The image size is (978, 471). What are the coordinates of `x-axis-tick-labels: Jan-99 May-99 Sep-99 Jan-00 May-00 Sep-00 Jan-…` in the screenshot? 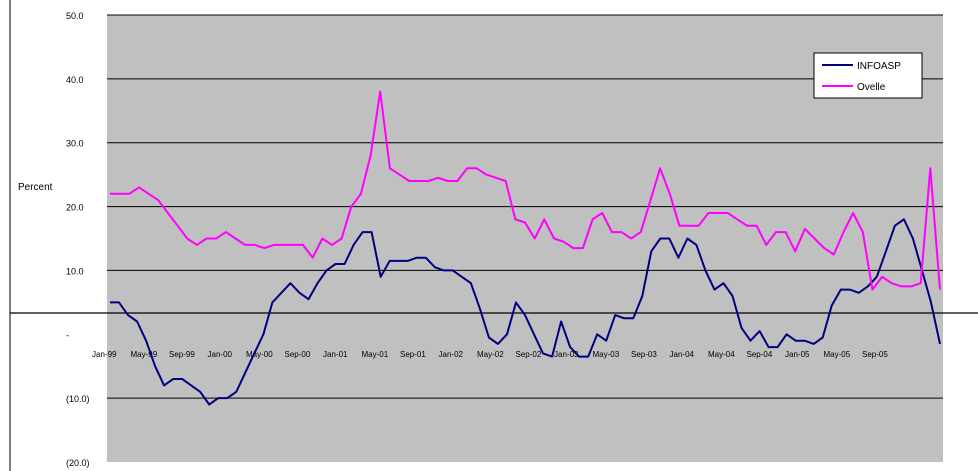 It's located at (490, 354).